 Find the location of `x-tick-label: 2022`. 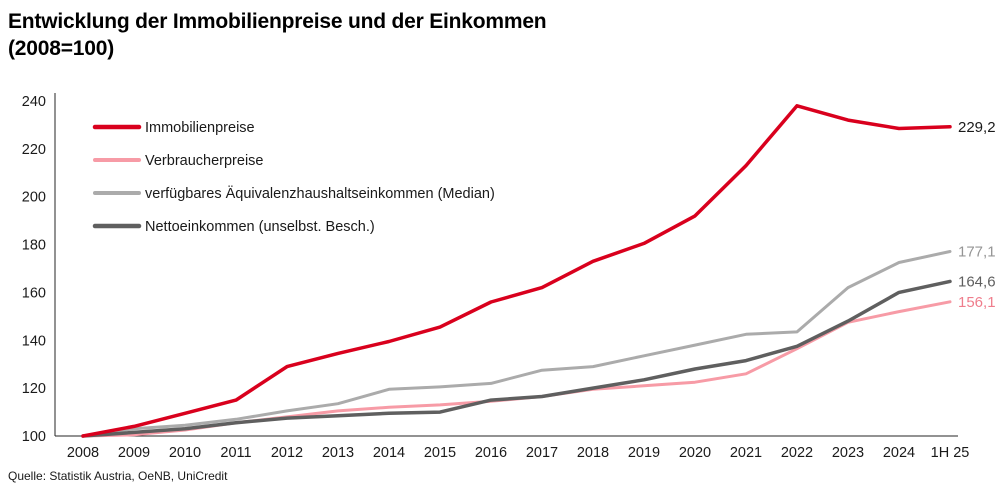

x-tick-label: 2022 is located at coordinates (797, 453).